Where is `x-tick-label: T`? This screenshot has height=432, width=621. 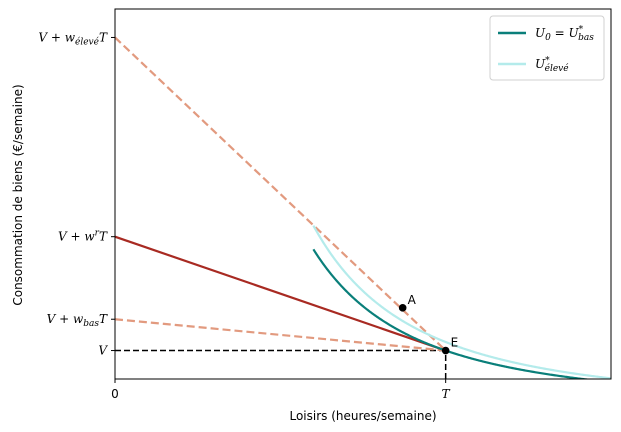
x-tick-label: T is located at coordinates (446, 394).